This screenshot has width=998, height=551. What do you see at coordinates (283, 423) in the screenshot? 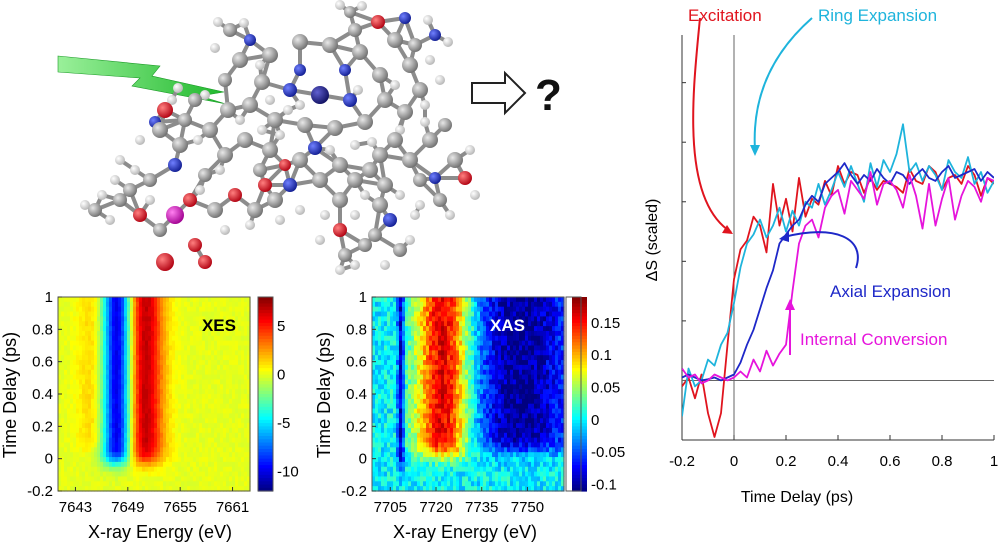
I see `colorbar-tick-label: -5` at bounding box center [283, 423].